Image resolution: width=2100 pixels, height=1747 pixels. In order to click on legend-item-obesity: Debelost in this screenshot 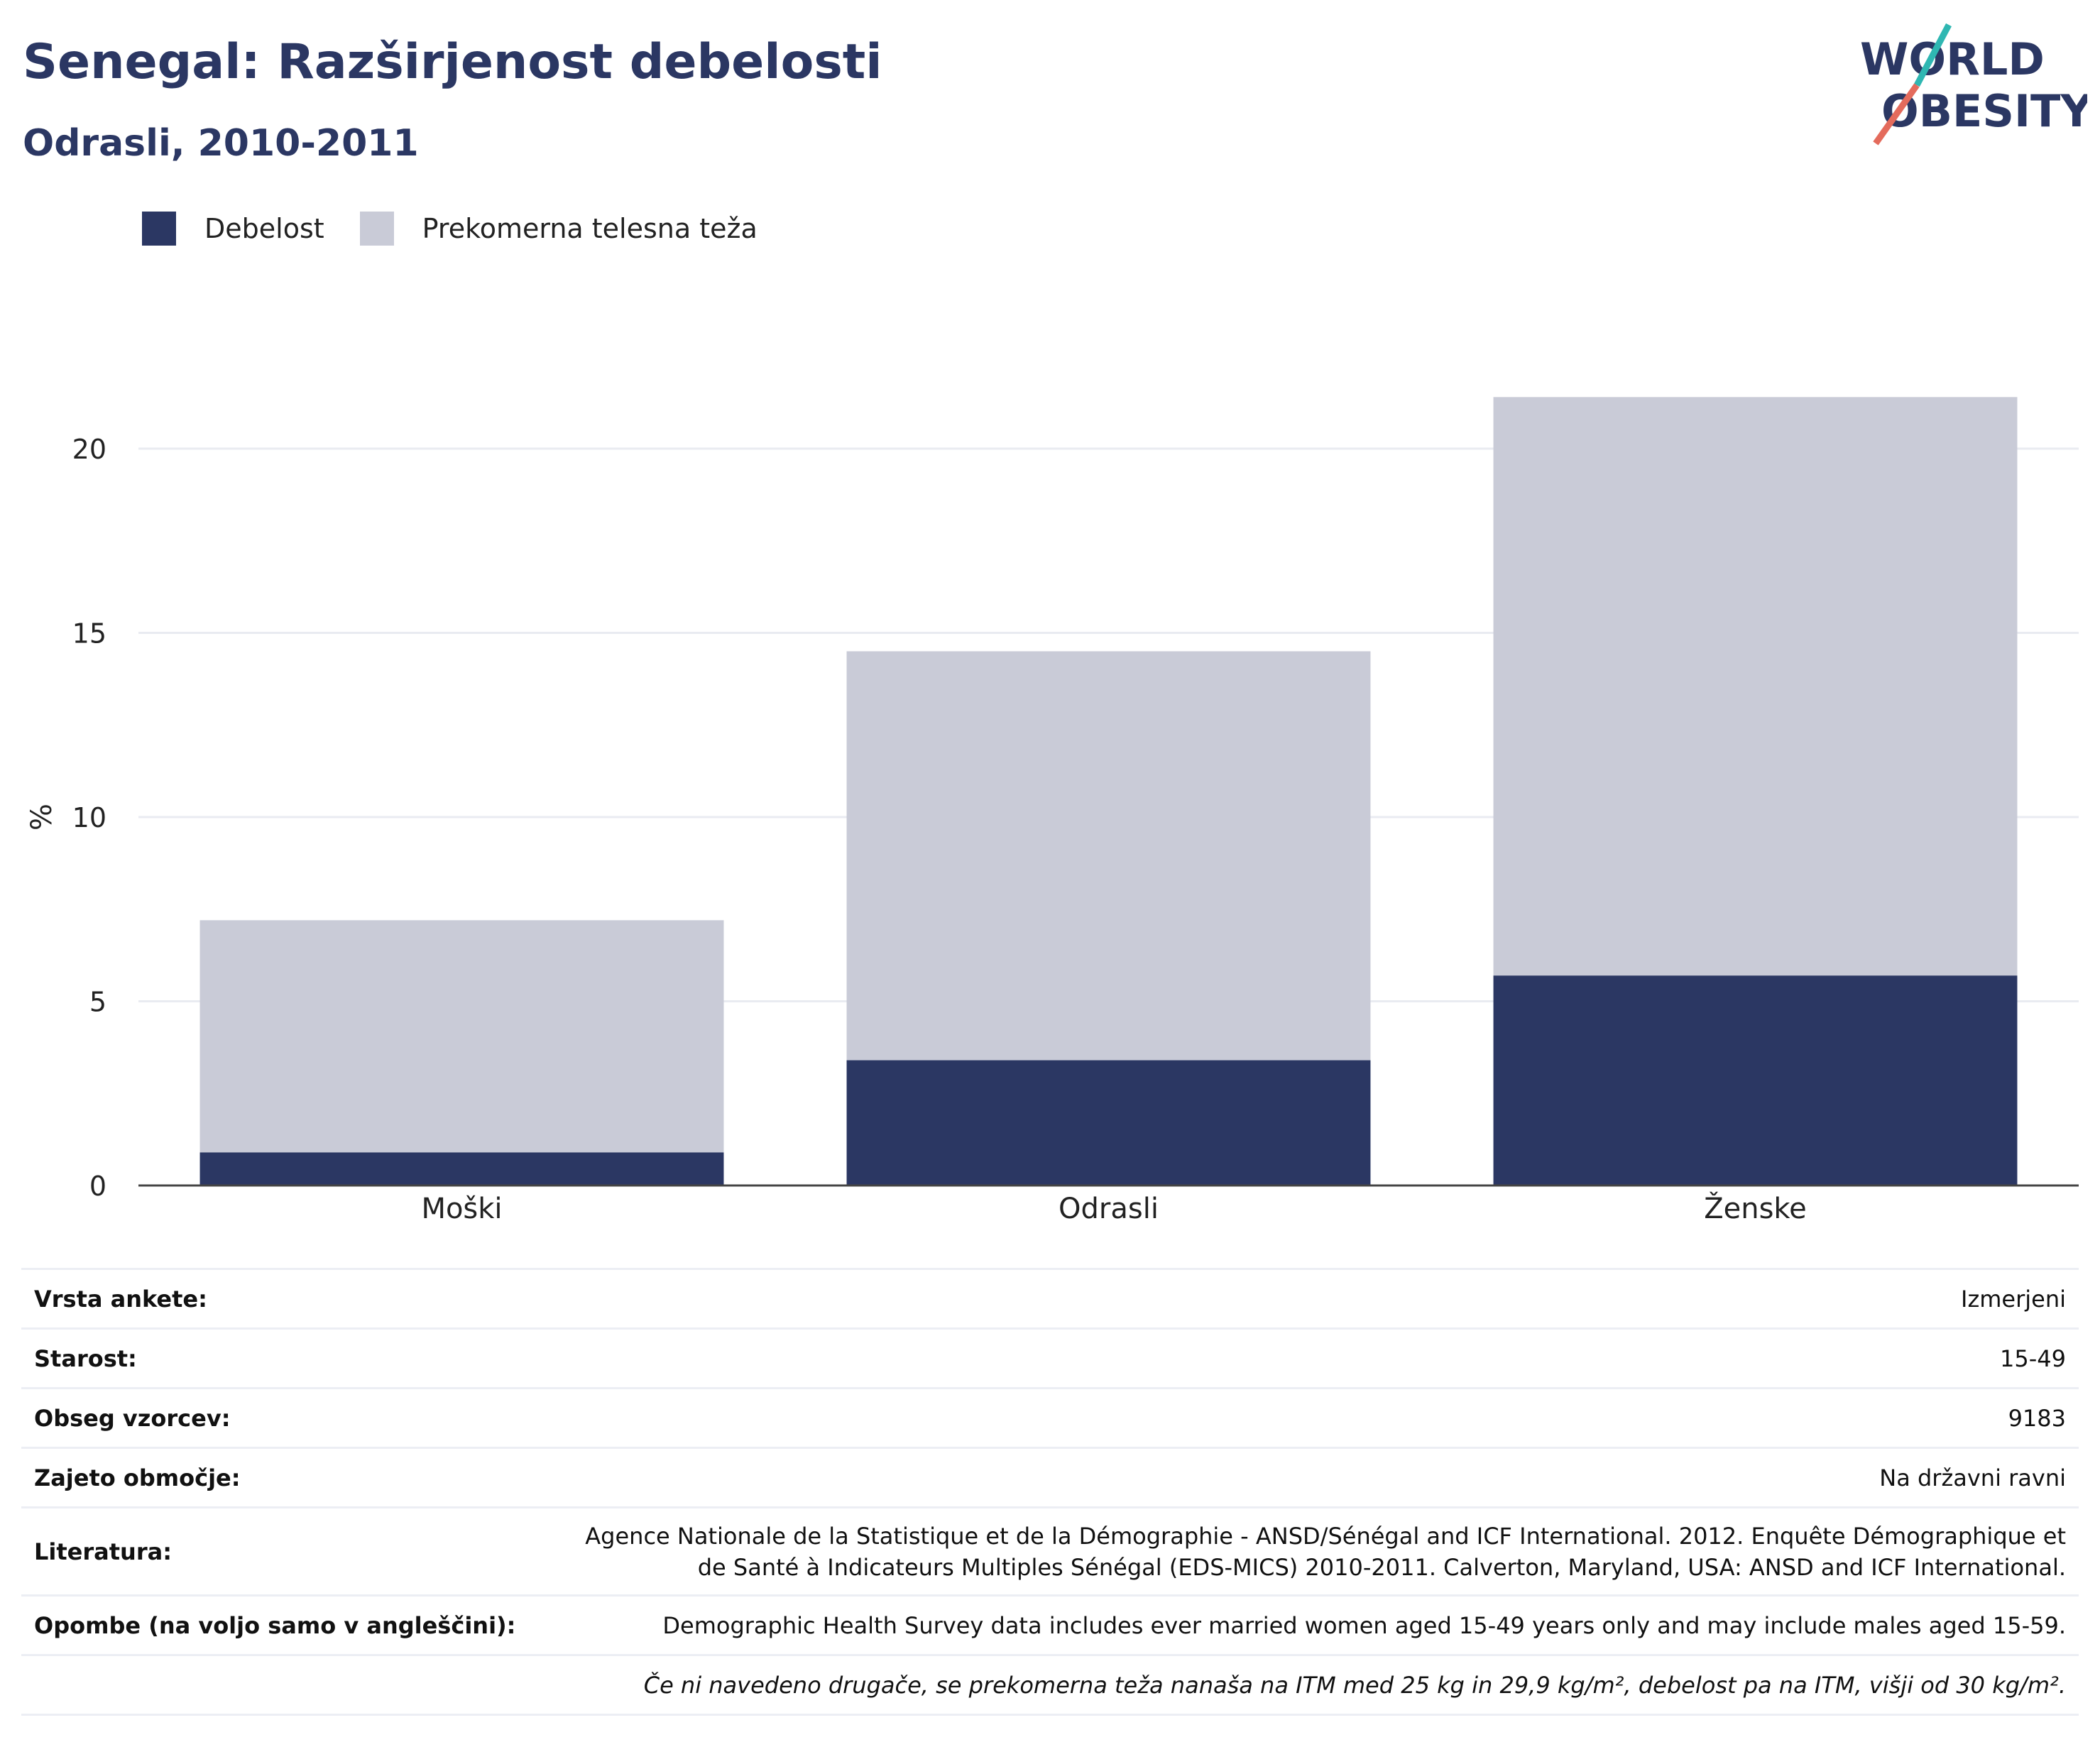, I will do `click(233, 229)`.